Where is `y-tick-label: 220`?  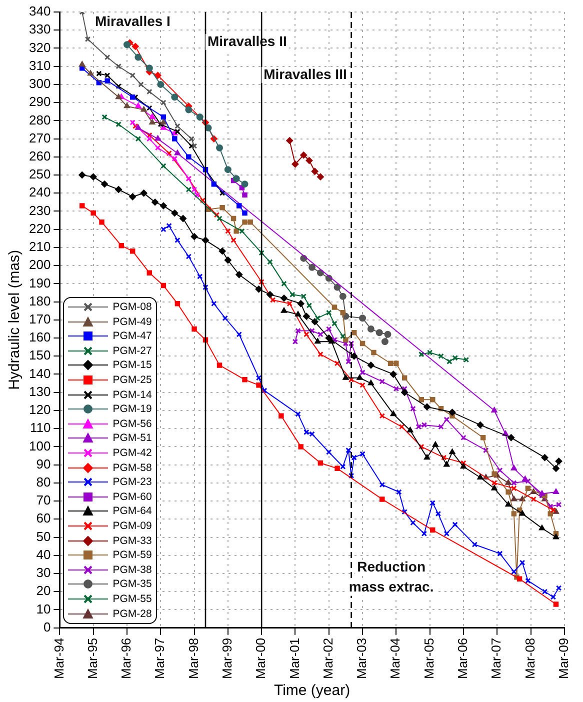 y-tick-label: 220 is located at coordinates (39, 228).